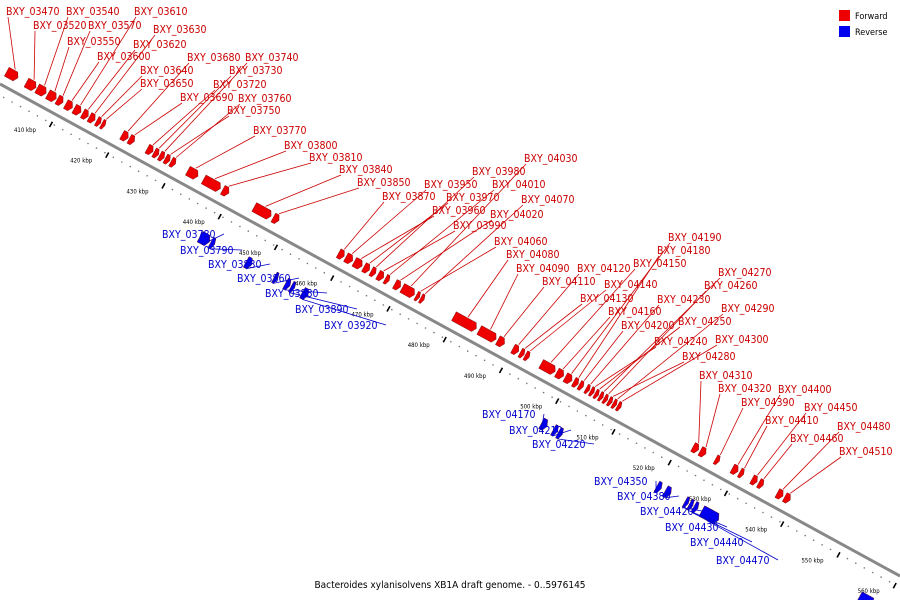 This screenshot has width=900, height=600. Describe the element at coordinates (306, 284) in the screenshot. I see `kbp-tick-label: 460 kbp` at that location.